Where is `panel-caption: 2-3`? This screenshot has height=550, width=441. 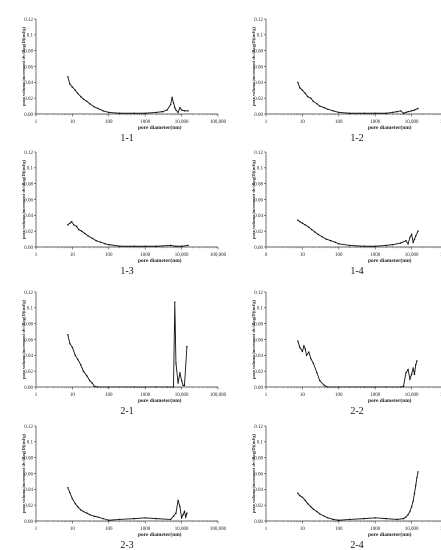 panel-caption: 2-3 is located at coordinates (126, 545).